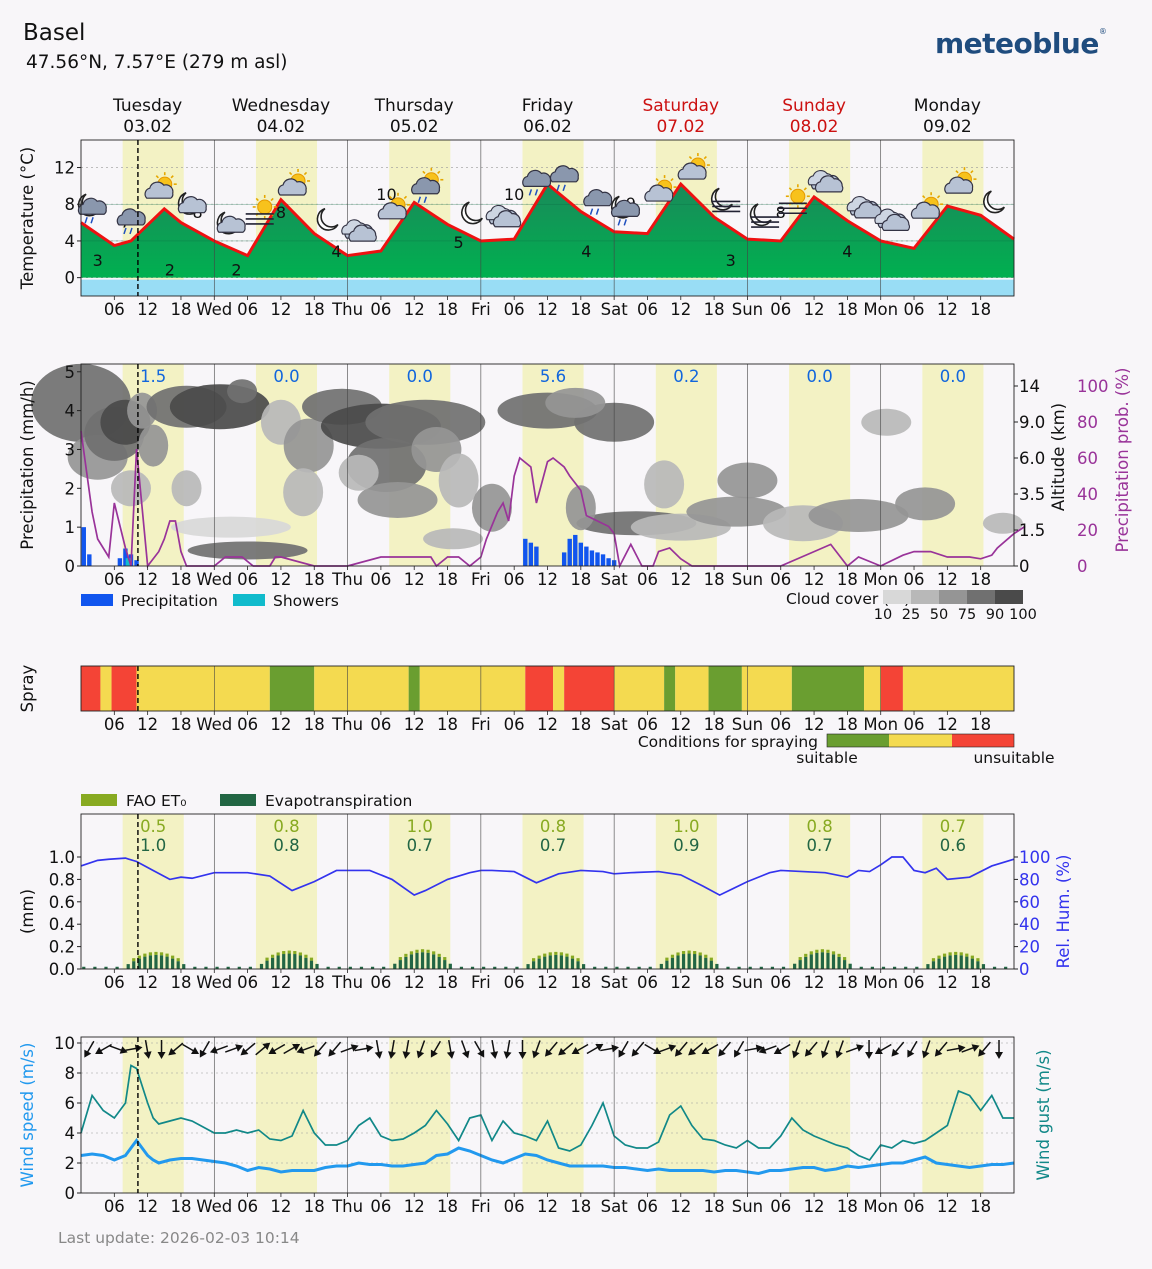 The image size is (1152, 1269). What do you see at coordinates (70, 241) in the screenshot?
I see `temp-y-tick-label: 4` at bounding box center [70, 241].